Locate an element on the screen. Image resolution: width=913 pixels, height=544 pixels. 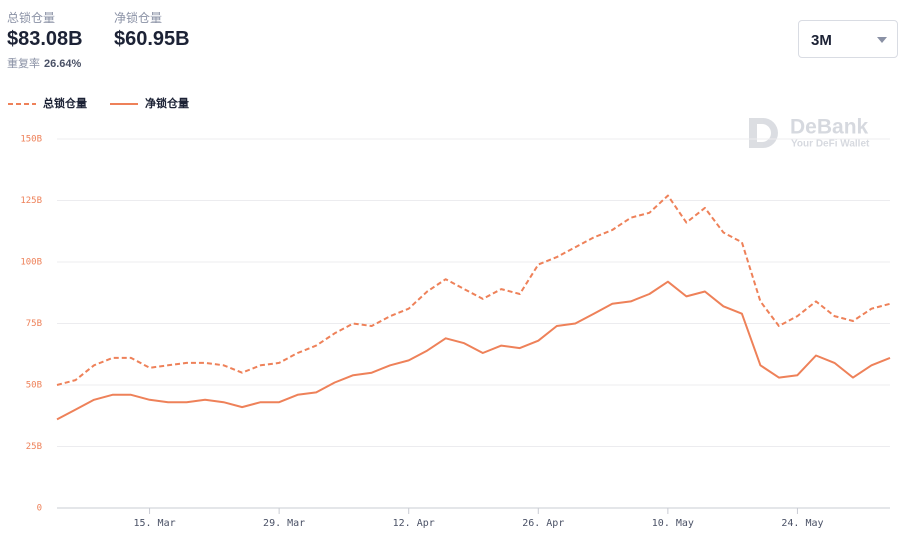
stat-value: $60.95B is located at coordinates (152, 39).